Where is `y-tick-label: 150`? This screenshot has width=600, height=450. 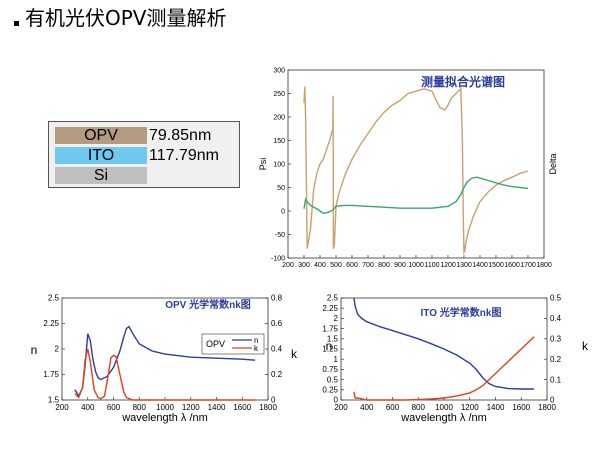
y-tick-label: 150 is located at coordinates (279, 141).